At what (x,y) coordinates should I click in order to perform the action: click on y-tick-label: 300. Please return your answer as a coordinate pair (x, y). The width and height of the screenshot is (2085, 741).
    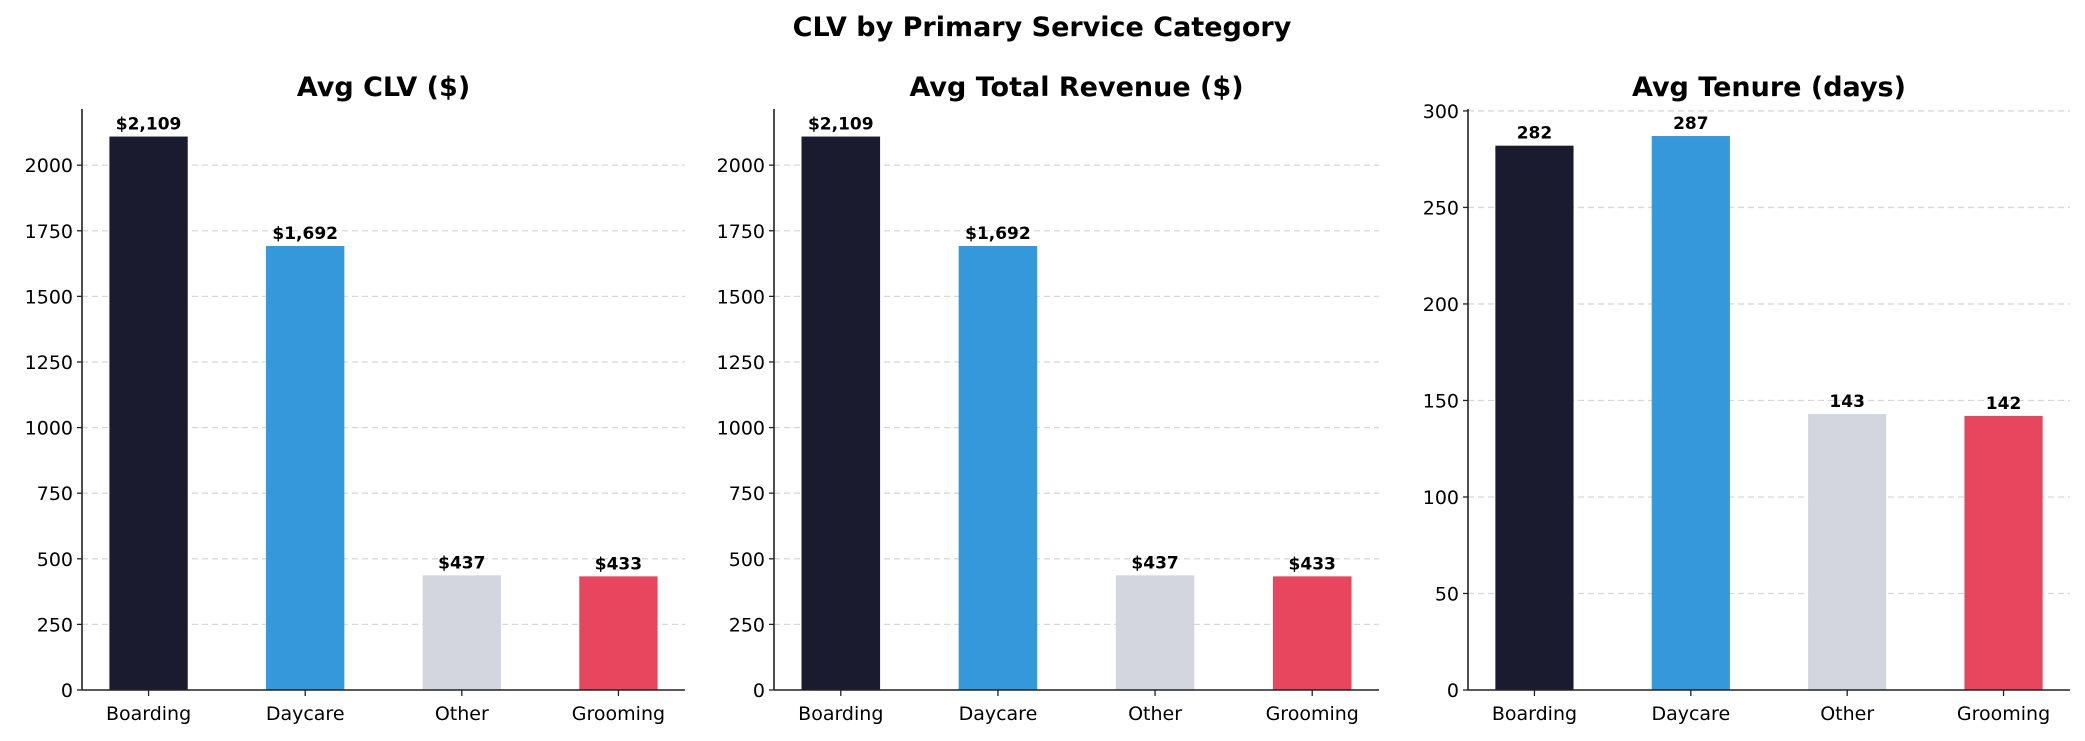
    Looking at the image, I should click on (1441, 112).